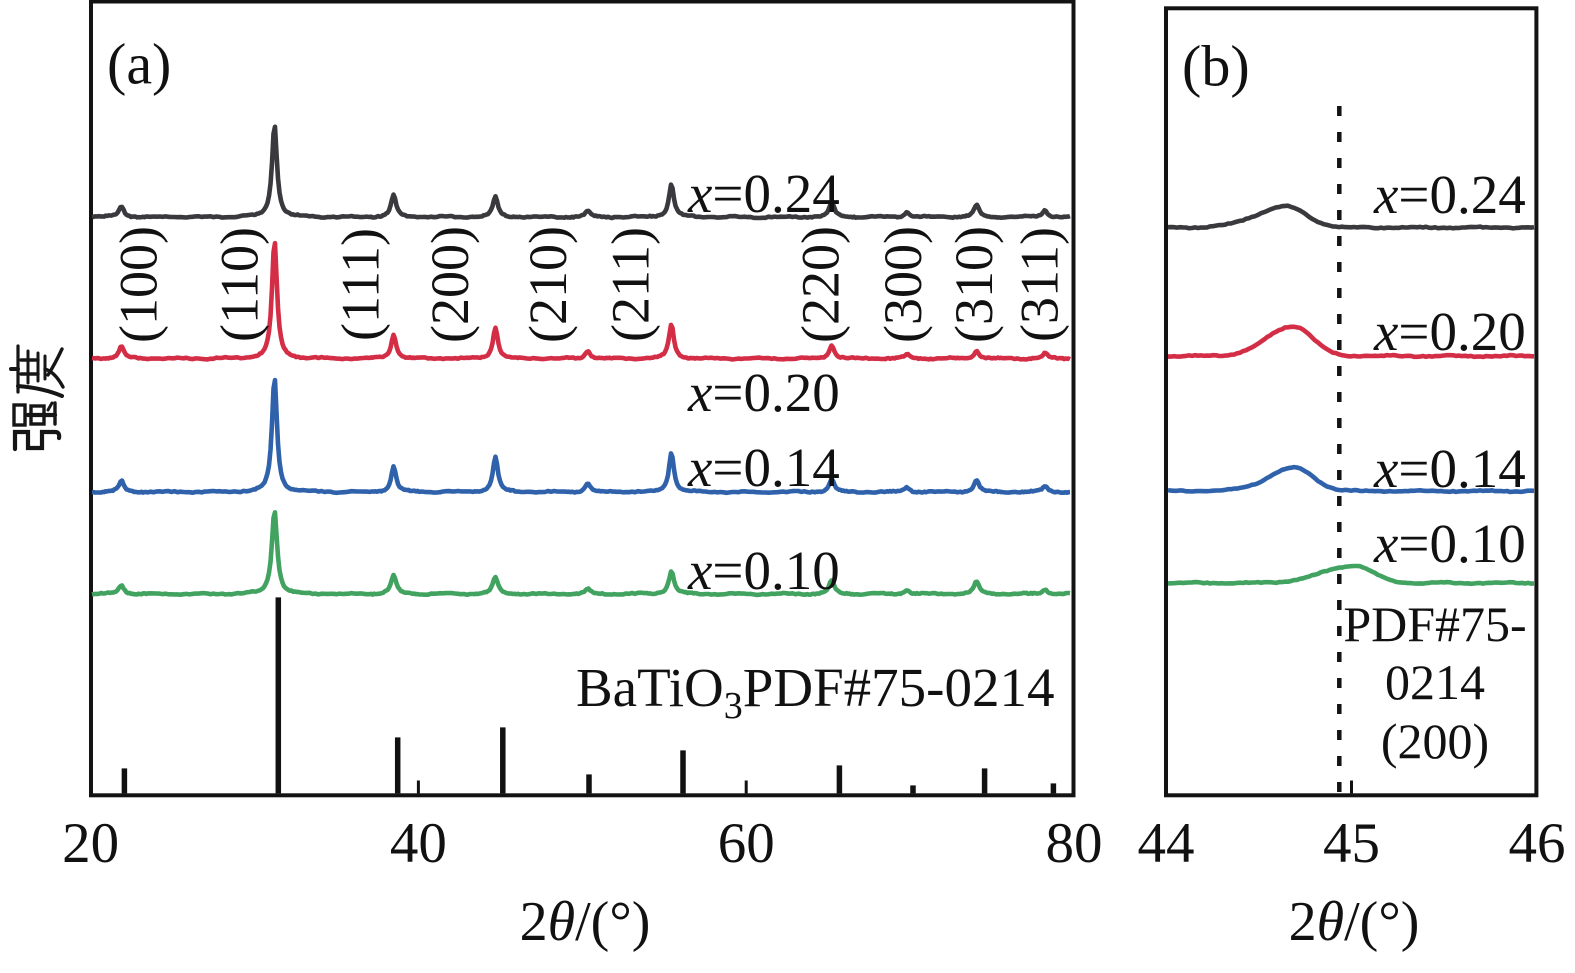 The width and height of the screenshot is (1575, 973). I want to click on svg-text: (111), so click(361, 284).